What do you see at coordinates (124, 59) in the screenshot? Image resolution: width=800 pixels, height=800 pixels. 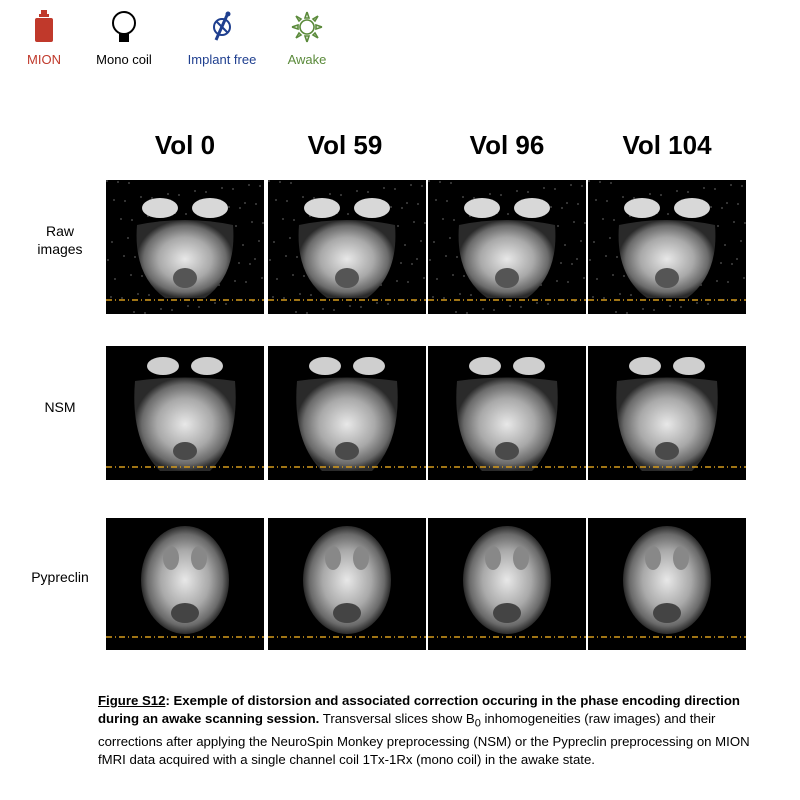 I see `legend-label: Mono coil` at bounding box center [124, 59].